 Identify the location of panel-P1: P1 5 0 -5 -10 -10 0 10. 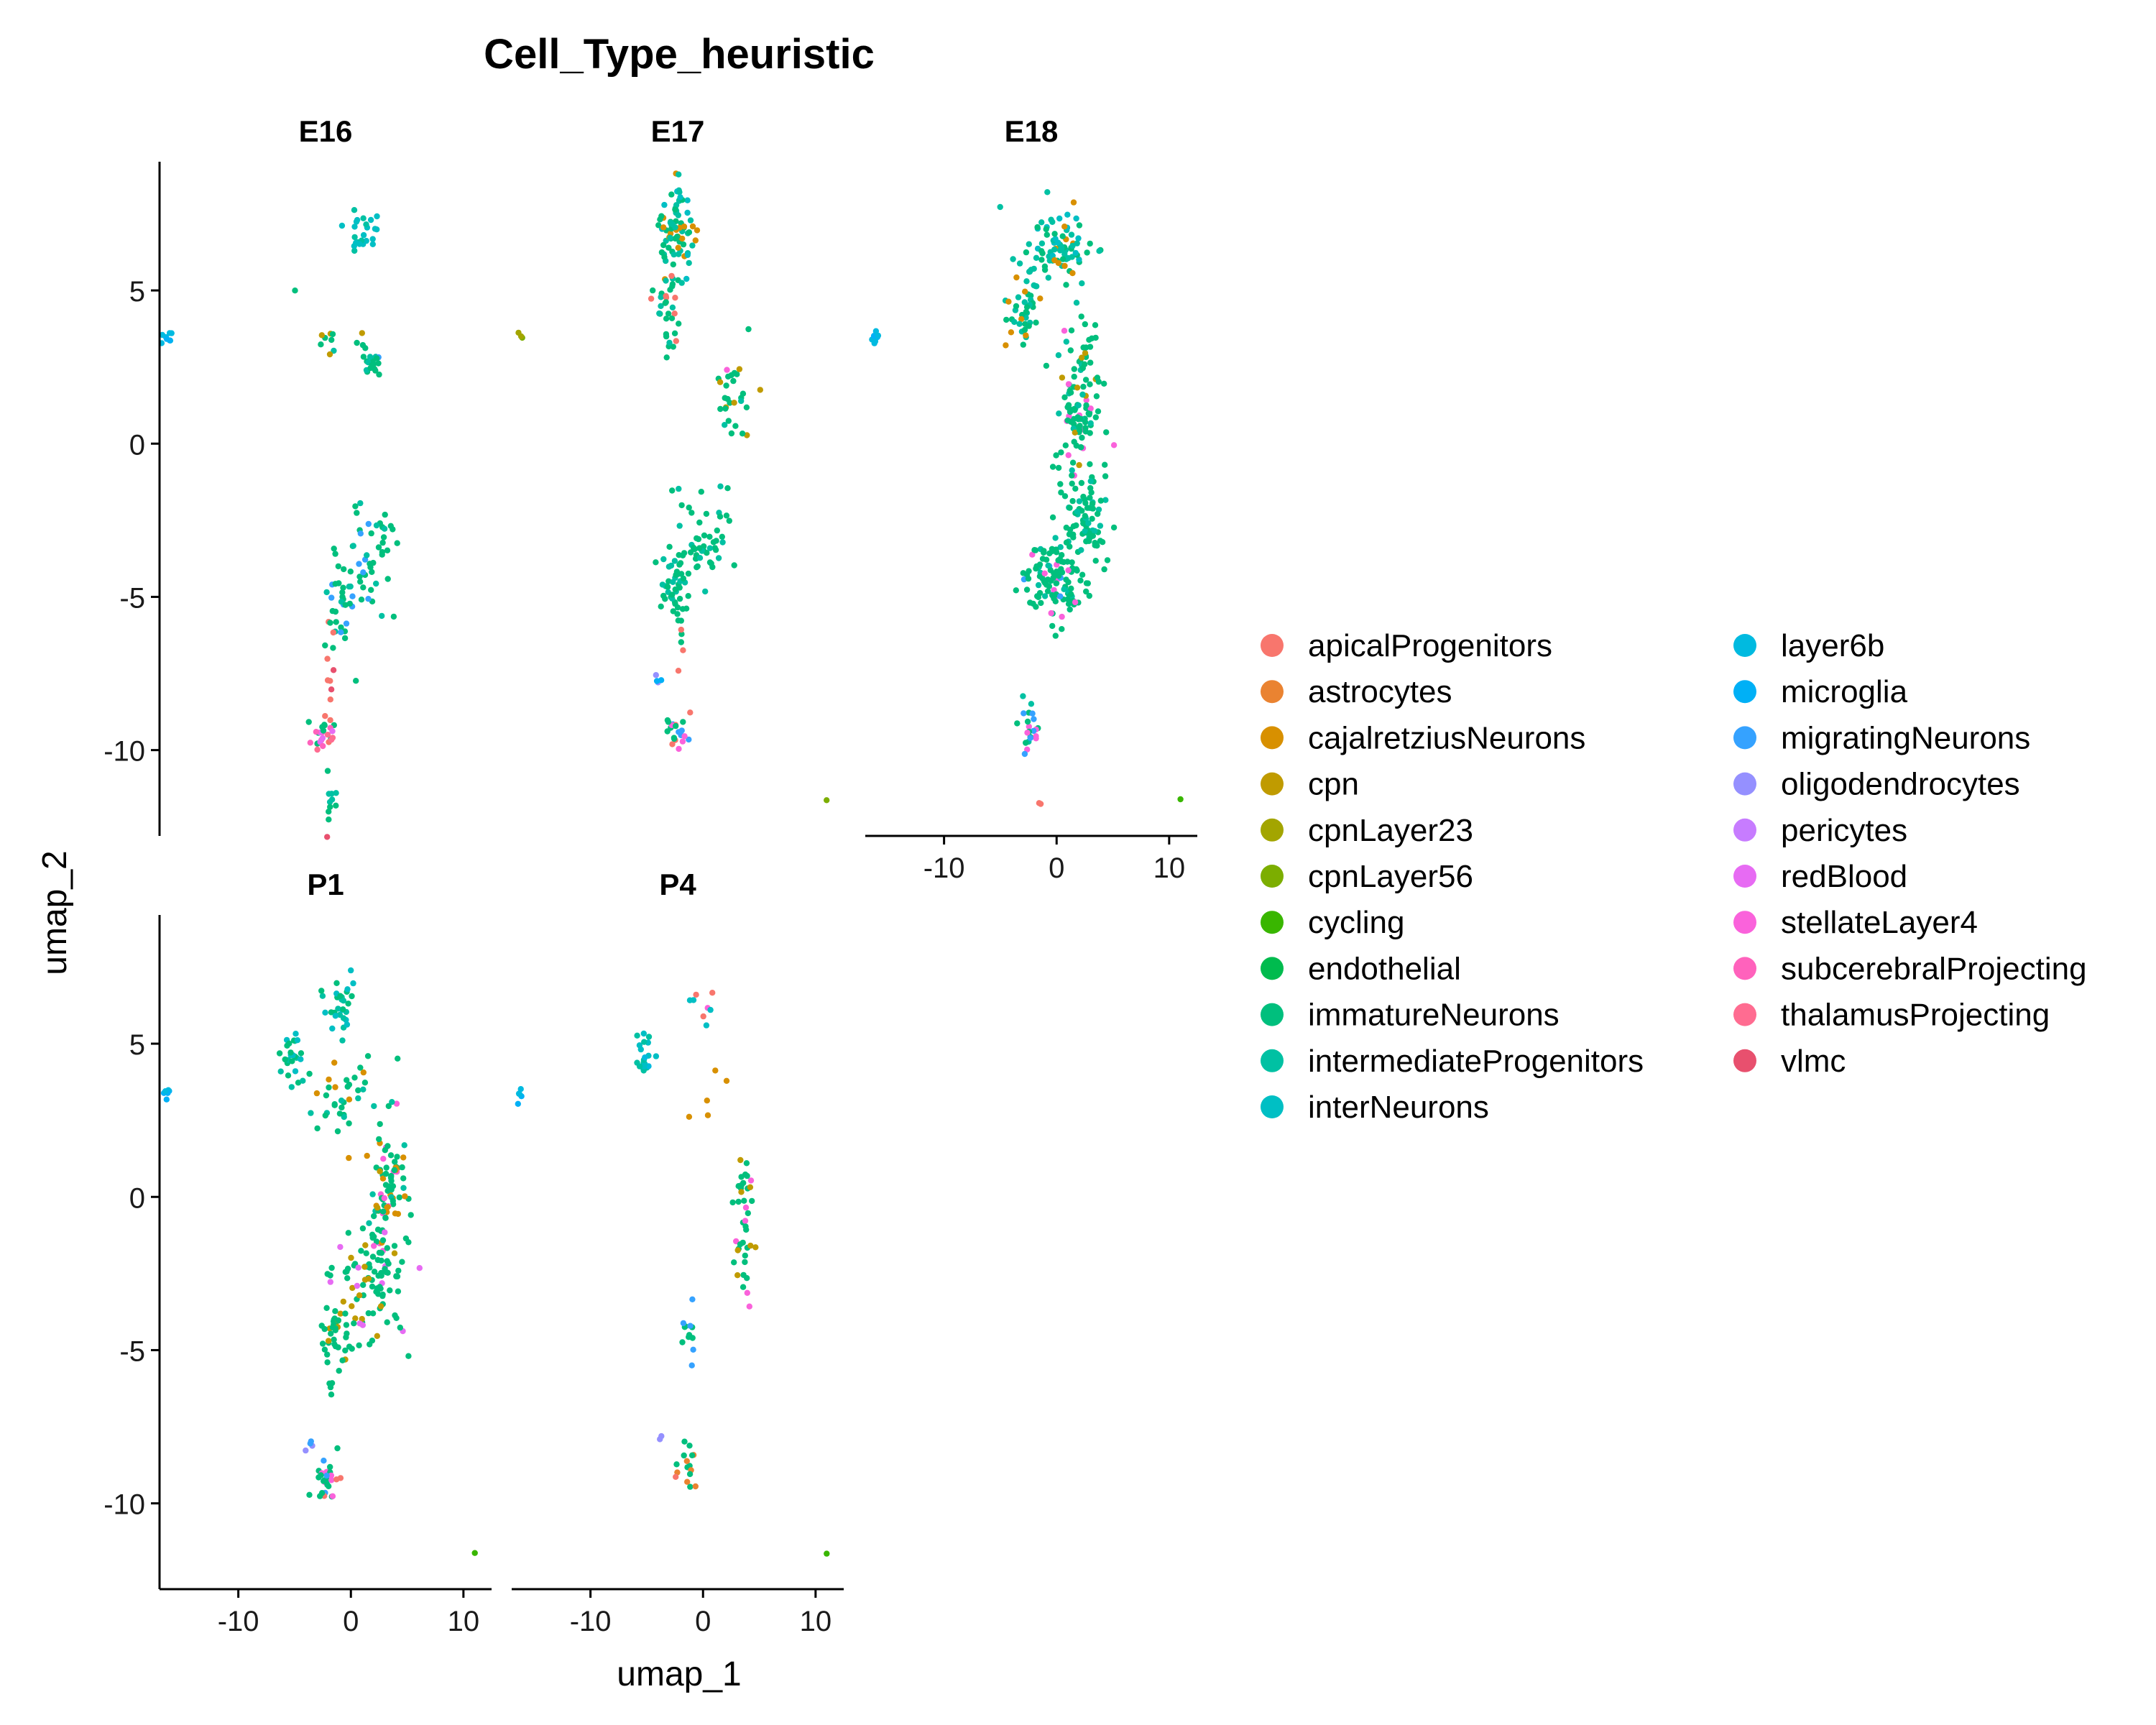
(297, 1252).